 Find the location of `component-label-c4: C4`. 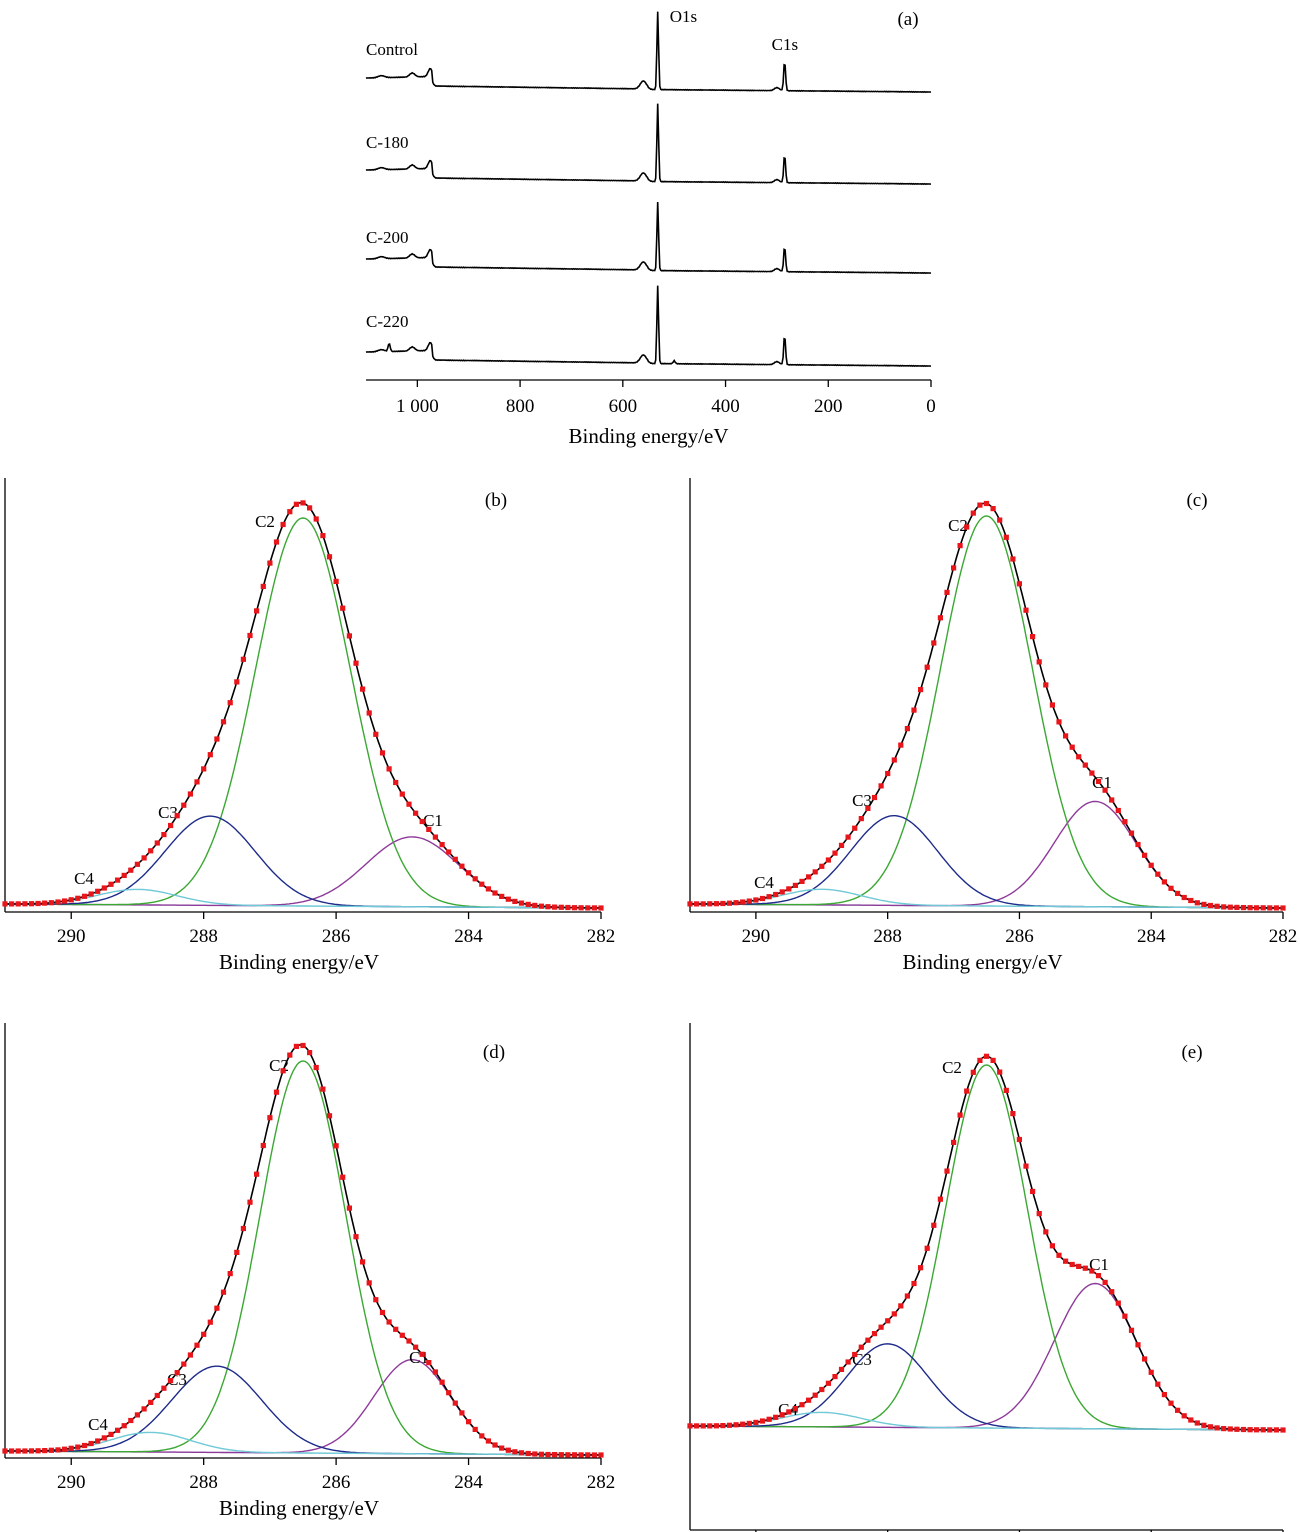

component-label-c4: C4 is located at coordinates (764, 882).